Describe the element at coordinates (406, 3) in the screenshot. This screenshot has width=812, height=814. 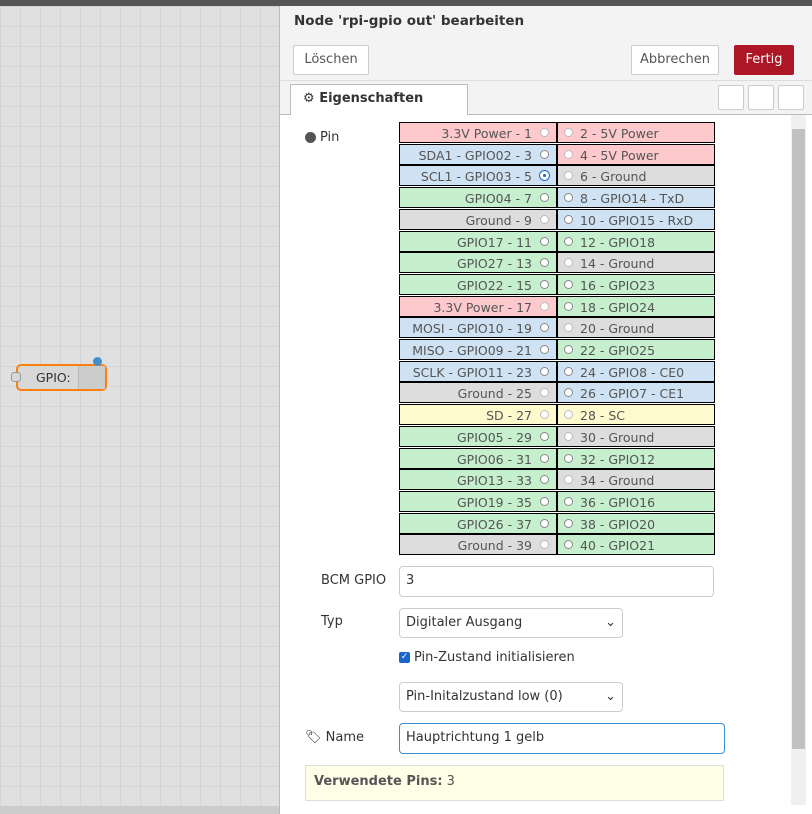
I see `top-bar` at that location.